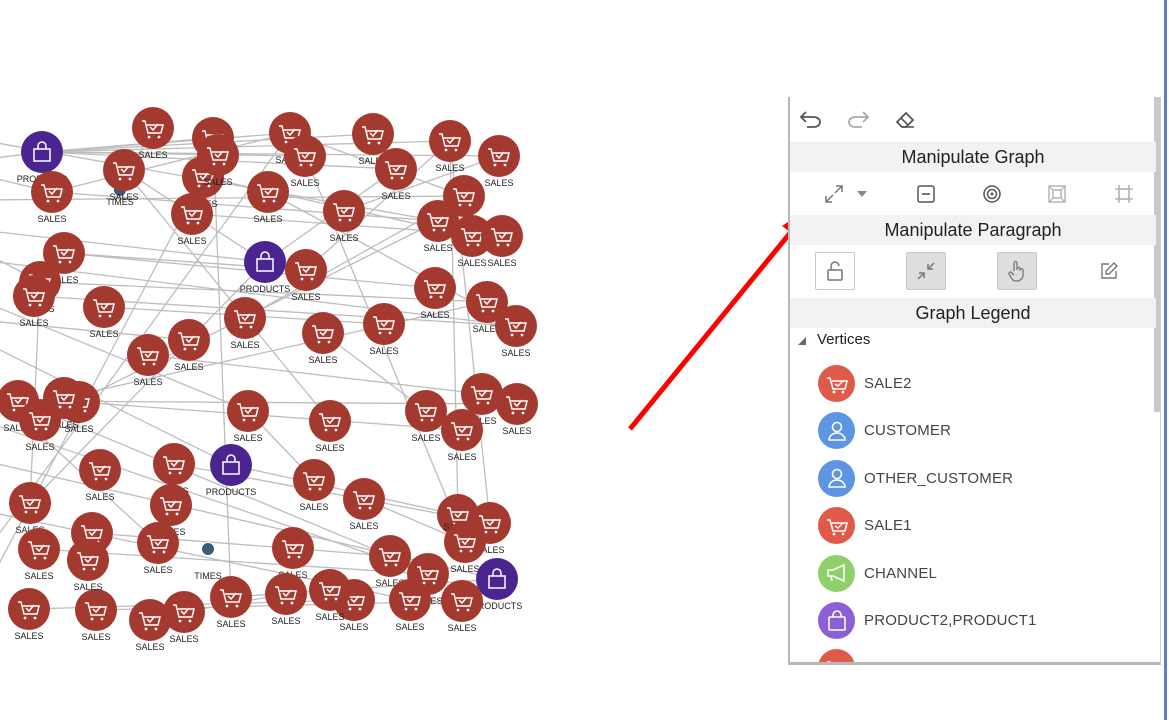 This screenshot has width=1169, height=720. Describe the element at coordinates (208, 562) in the screenshot. I see `times-node: TIMES` at that location.